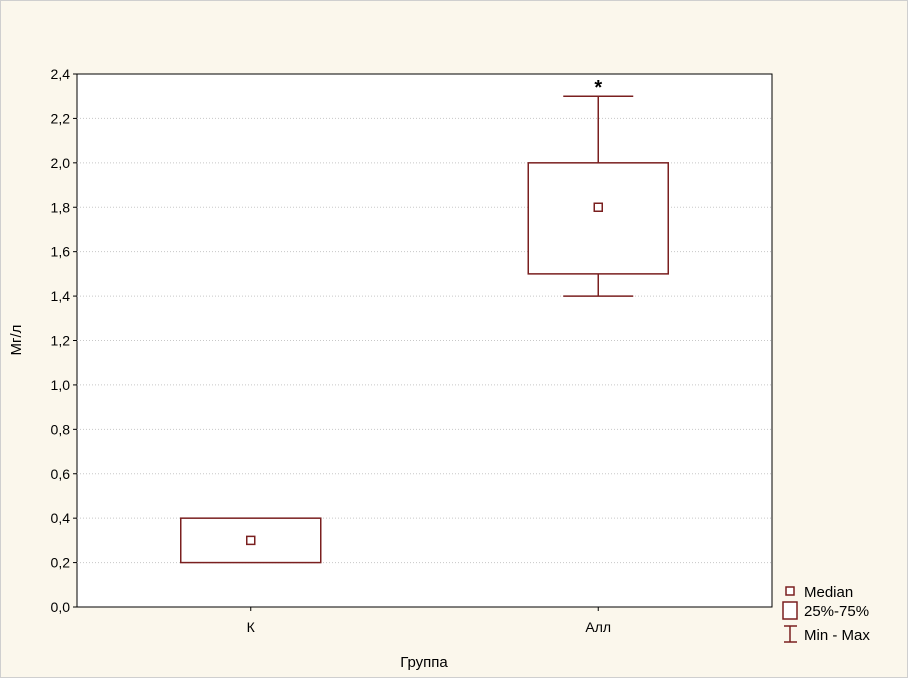 The width and height of the screenshot is (908, 678). What do you see at coordinates (429, 621) in the screenshot?
I see `x-axis-ticks: К Алл` at bounding box center [429, 621].